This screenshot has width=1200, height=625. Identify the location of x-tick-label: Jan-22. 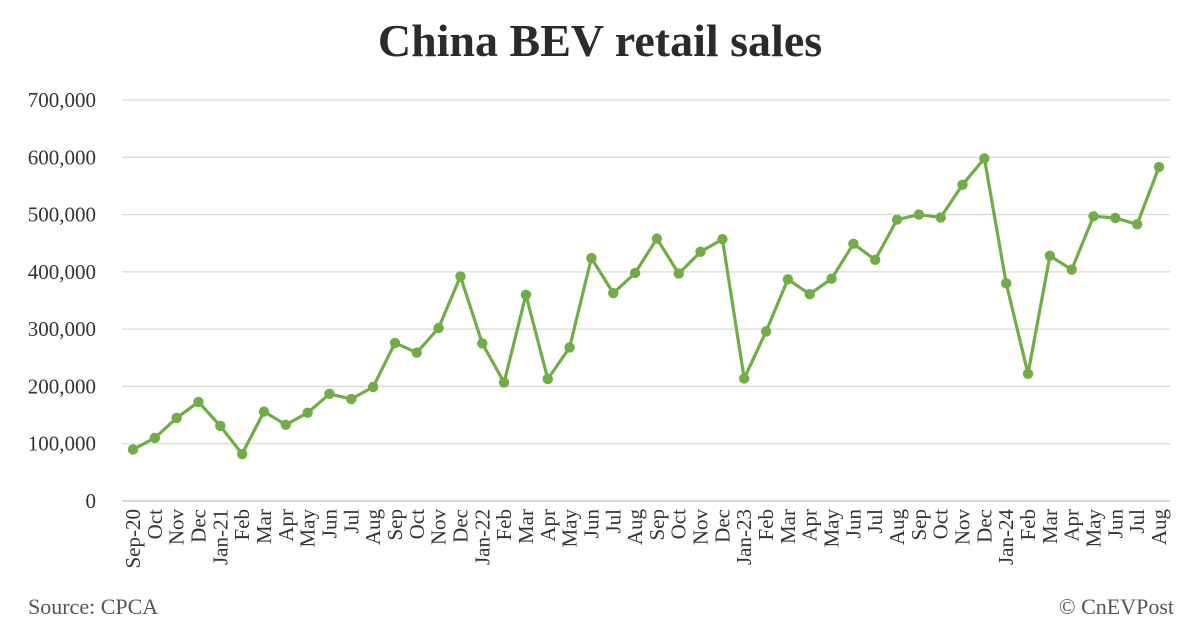
(482, 537).